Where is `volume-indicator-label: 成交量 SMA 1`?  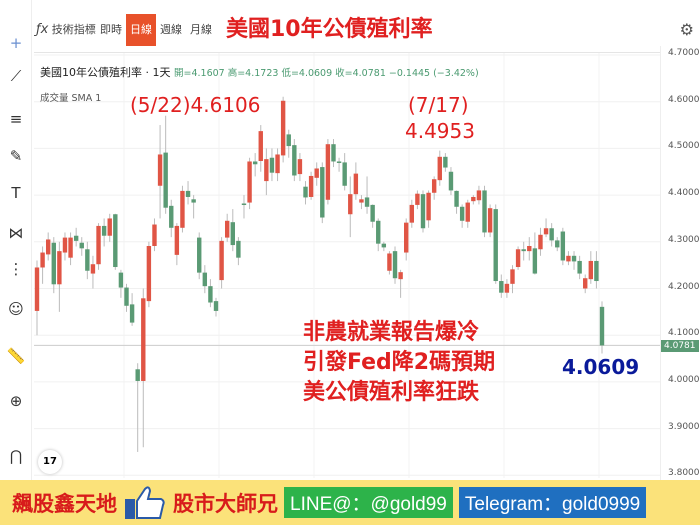 volume-indicator-label: 成交量 SMA 1 is located at coordinates (71, 98).